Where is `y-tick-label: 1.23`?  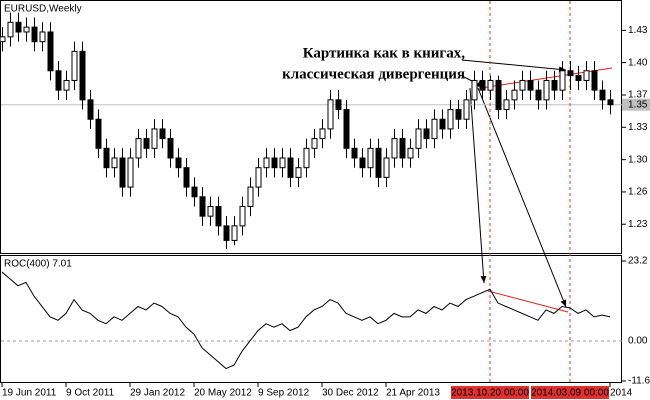 y-tick-label: 1.23 is located at coordinates (638, 224).